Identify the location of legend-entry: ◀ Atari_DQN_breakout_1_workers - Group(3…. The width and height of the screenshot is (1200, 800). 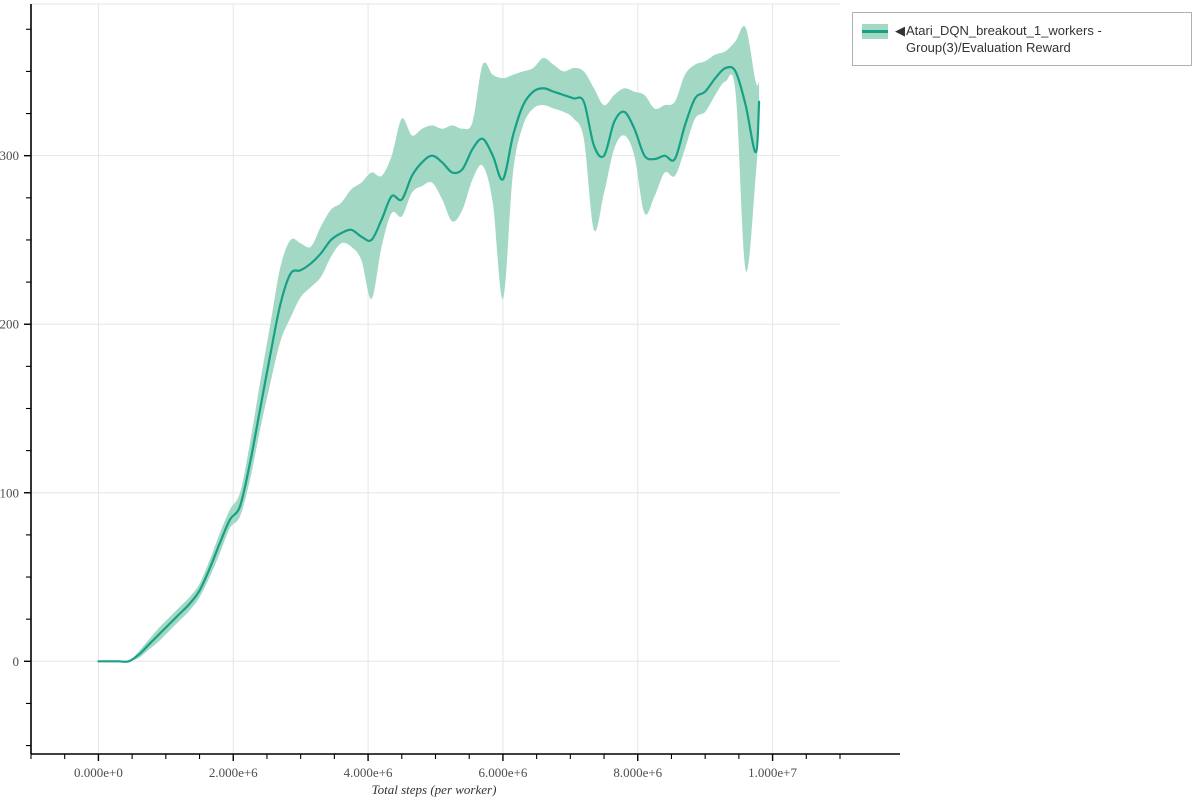
(1038, 39).